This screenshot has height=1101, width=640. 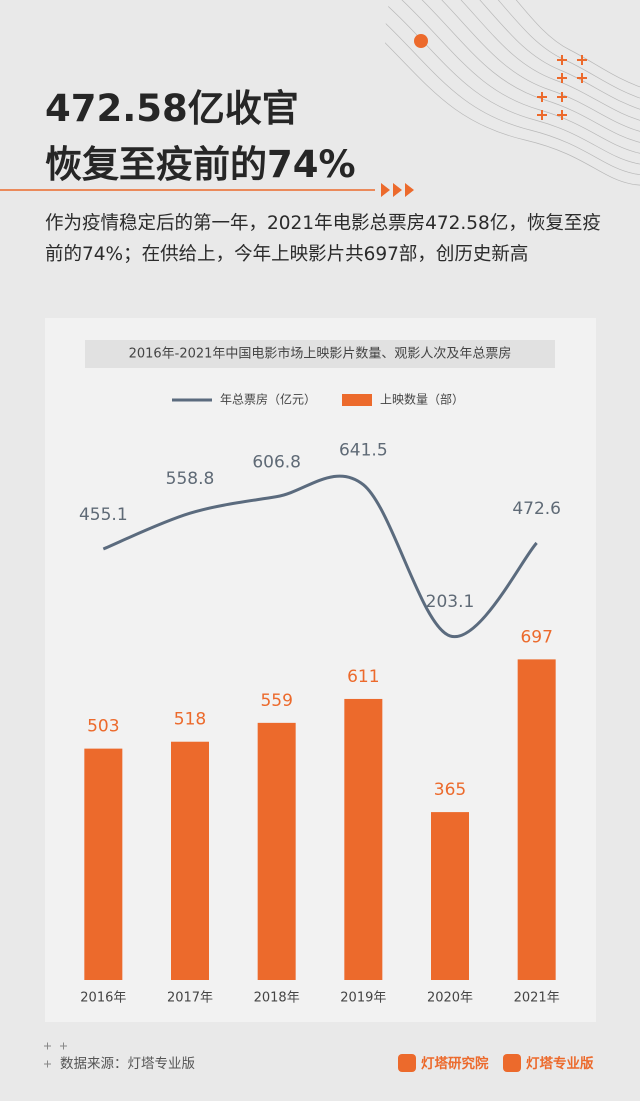 I want to click on x-tick-label: 2020年, so click(x=450, y=998).